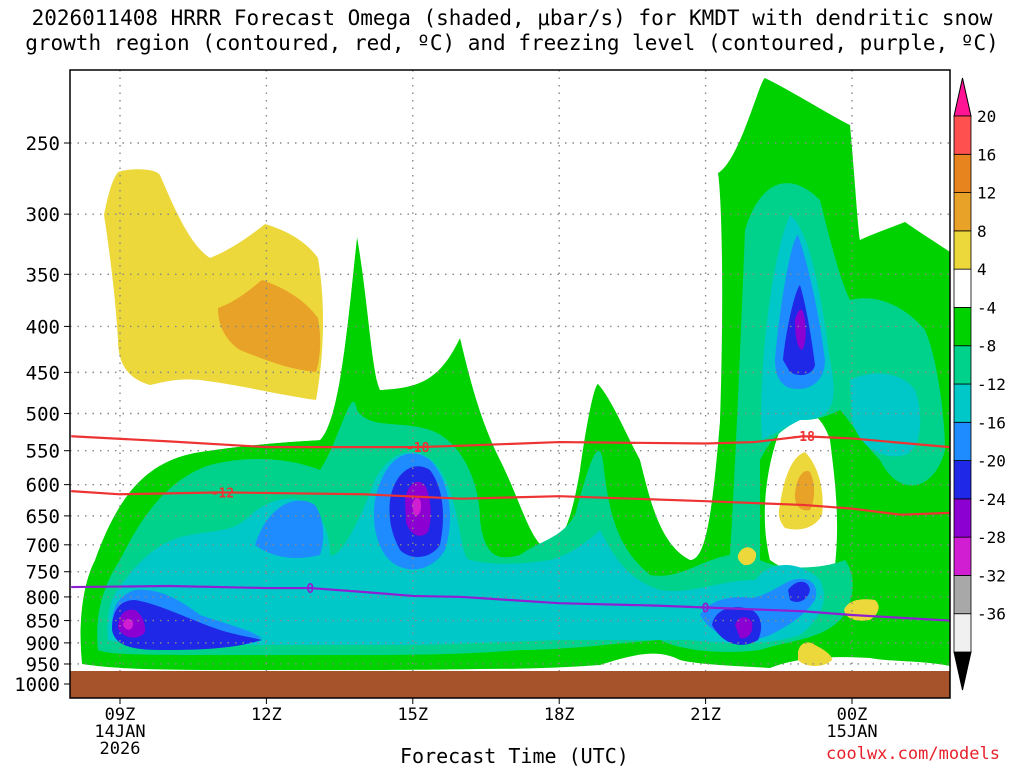 The width and height of the screenshot is (1024, 768). What do you see at coordinates (43, 598) in the screenshot?
I see `y-tick-label: 800` at bounding box center [43, 598].